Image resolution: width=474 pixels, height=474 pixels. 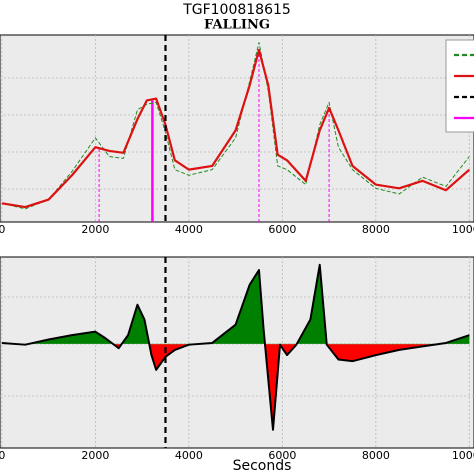 I want to click on chart-subtitle: FALLING, so click(x=237, y=25).